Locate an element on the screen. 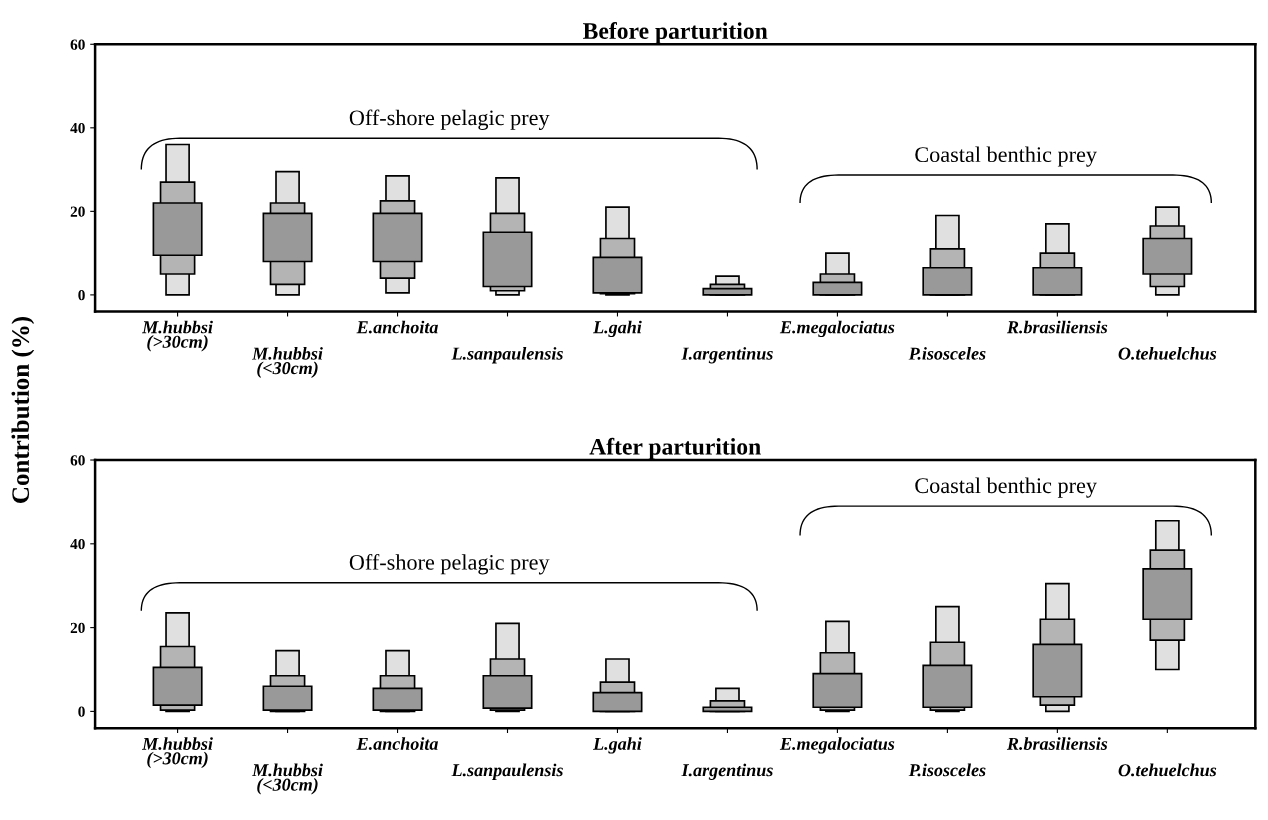 This screenshot has width=1268, height=820. chart-title: After parturition is located at coordinates (675, 448).